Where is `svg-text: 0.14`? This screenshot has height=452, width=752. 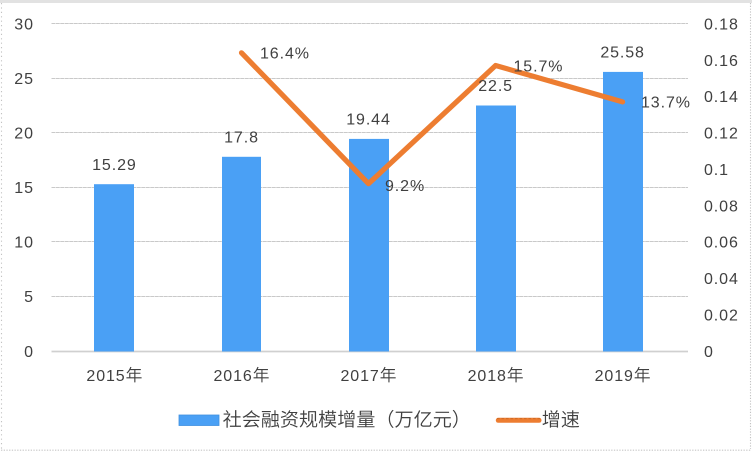
svg-text: 0.14 is located at coordinates (721, 97).